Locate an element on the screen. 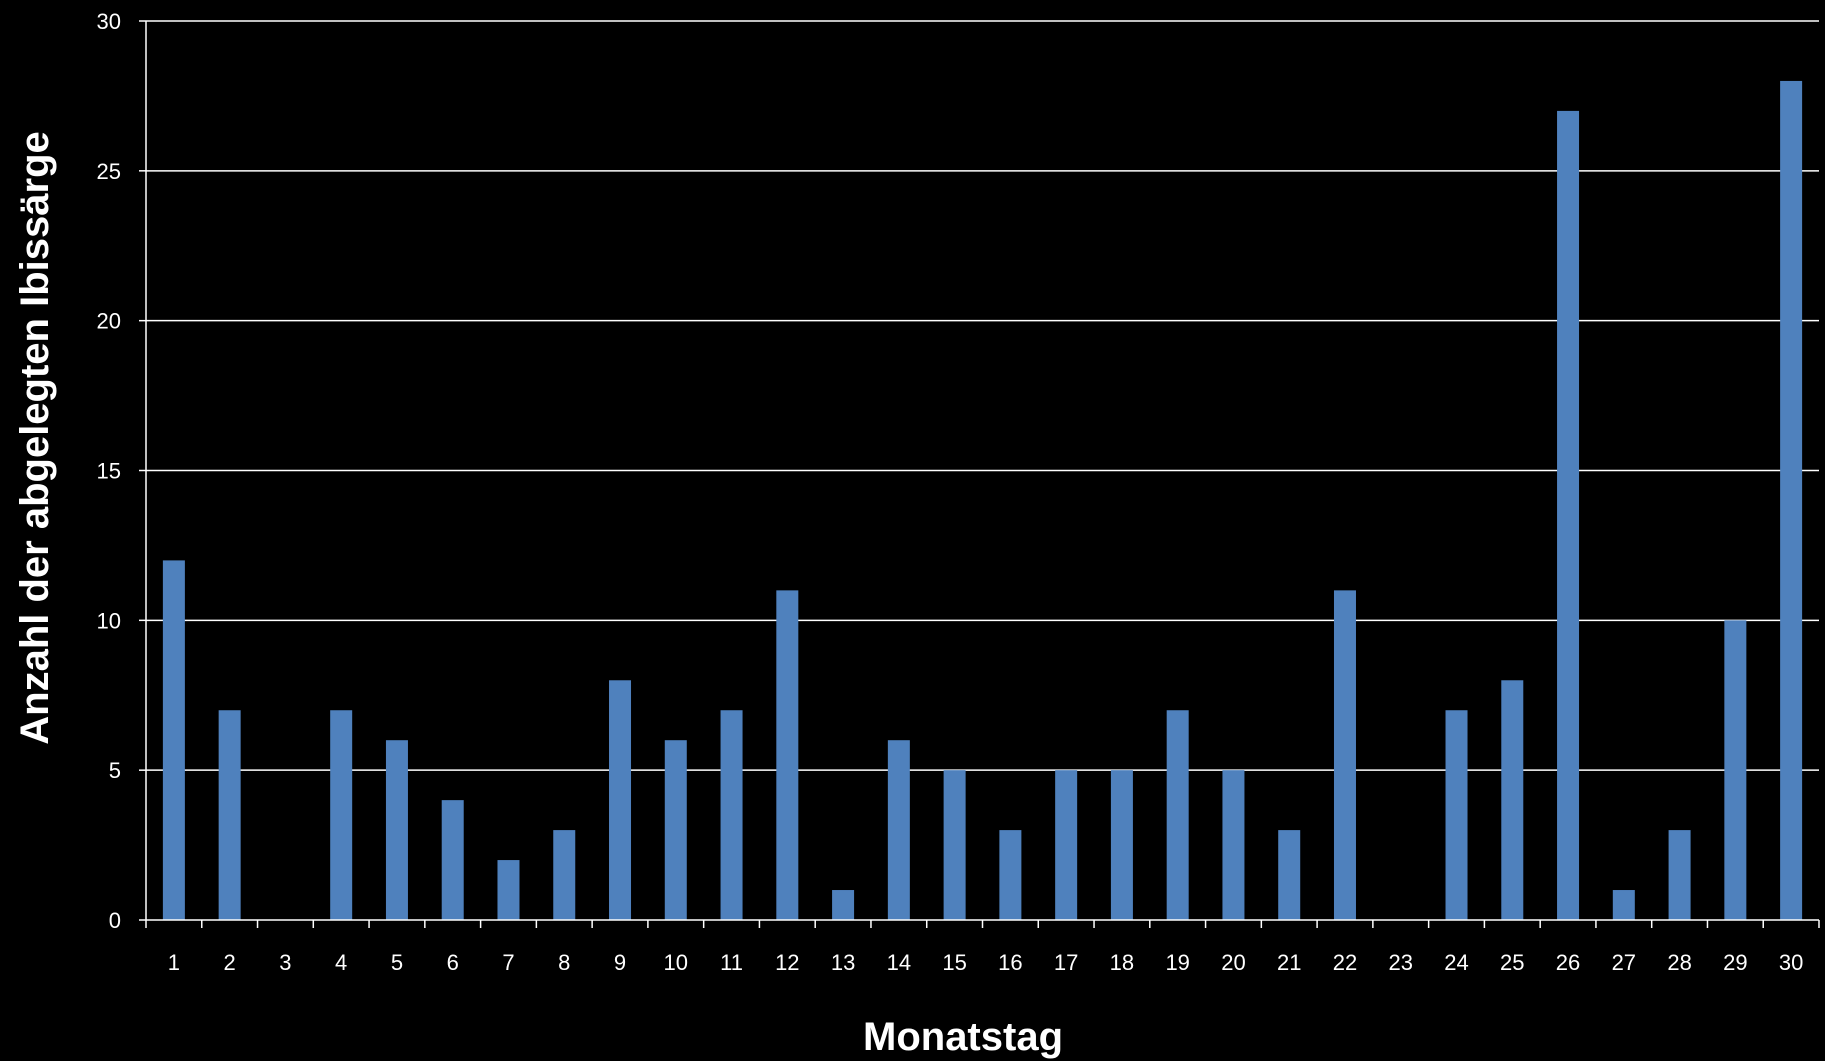 The height and width of the screenshot is (1061, 1825). x-axis is located at coordinates (982, 923).